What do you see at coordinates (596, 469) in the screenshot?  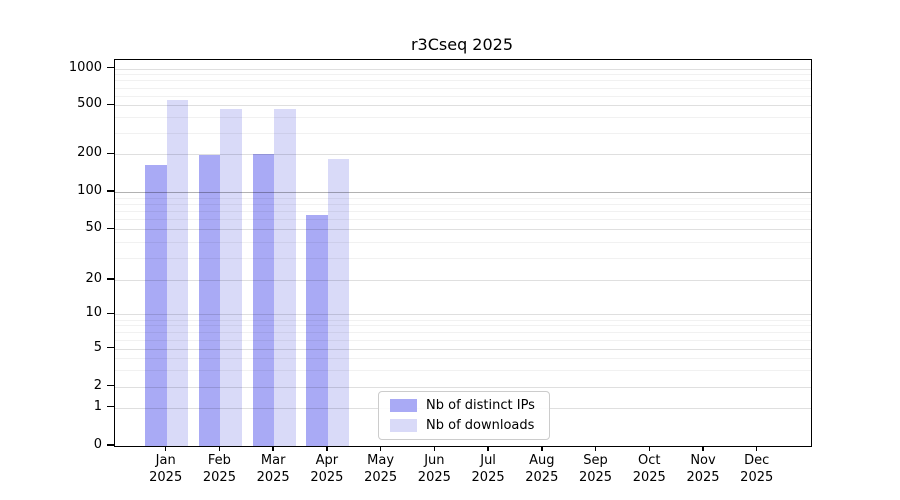 I see `x-tick-label-sep: Sep 2025` at bounding box center [596, 469].